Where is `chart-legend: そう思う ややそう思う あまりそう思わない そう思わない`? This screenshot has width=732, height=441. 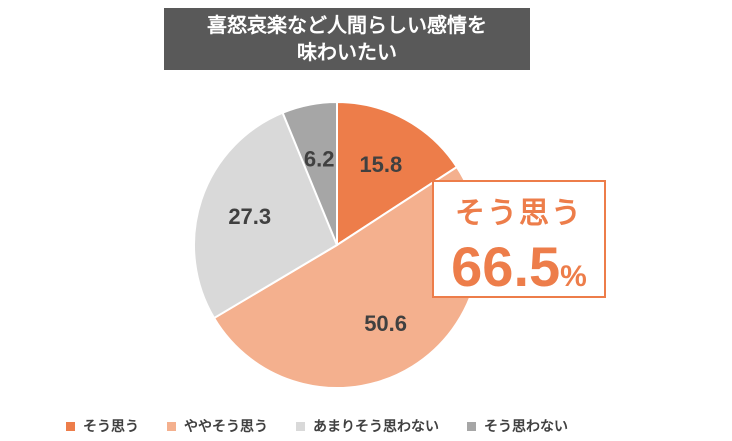 chart-legend: そう思う ややそう思う あまりそう思わない そう思わない is located at coordinates (331, 426).